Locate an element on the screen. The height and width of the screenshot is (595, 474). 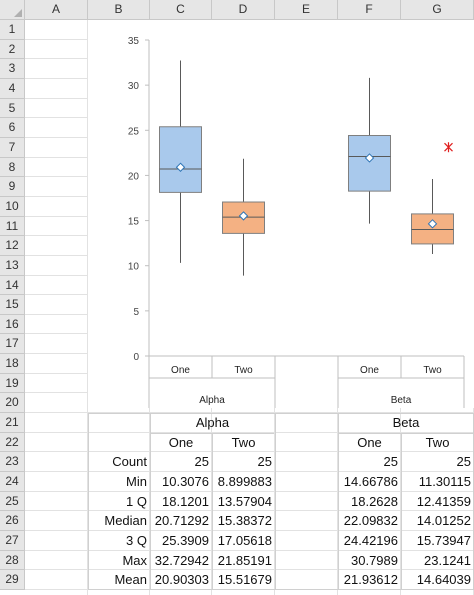
table-cell: 24.42196 is located at coordinates (370, 541).